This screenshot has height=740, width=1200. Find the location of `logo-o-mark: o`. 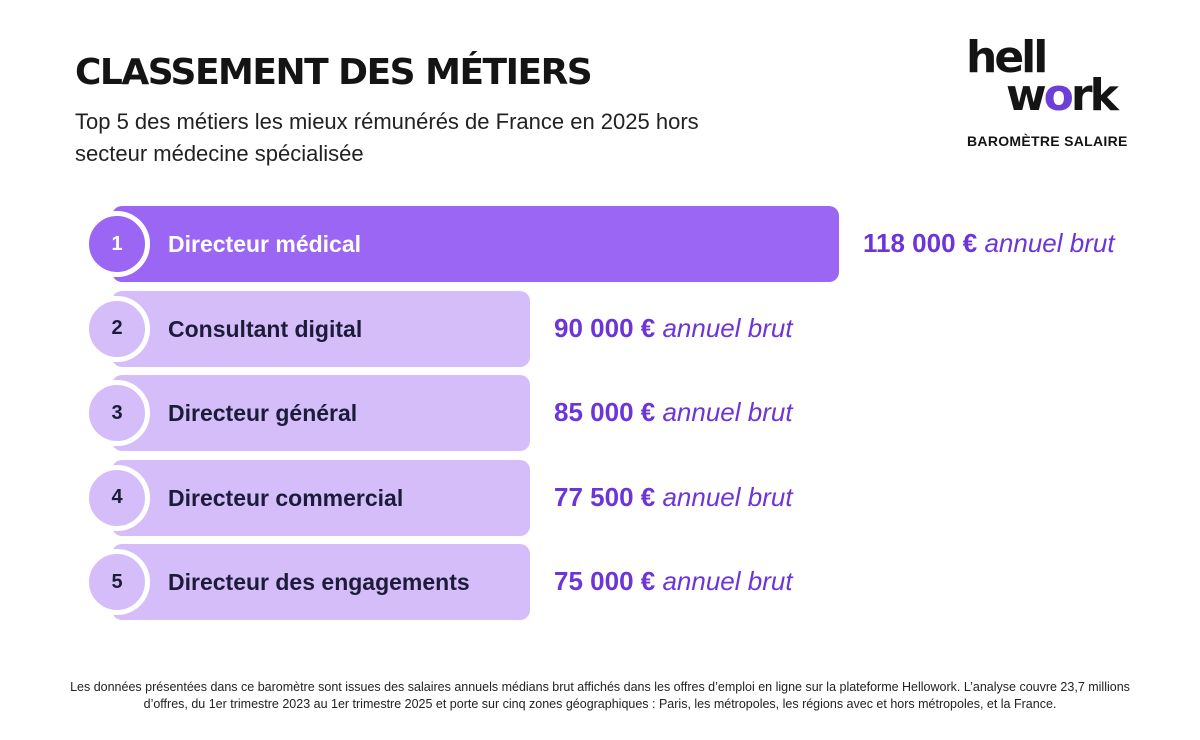

logo-o-mark: o is located at coordinates (1058, 95).